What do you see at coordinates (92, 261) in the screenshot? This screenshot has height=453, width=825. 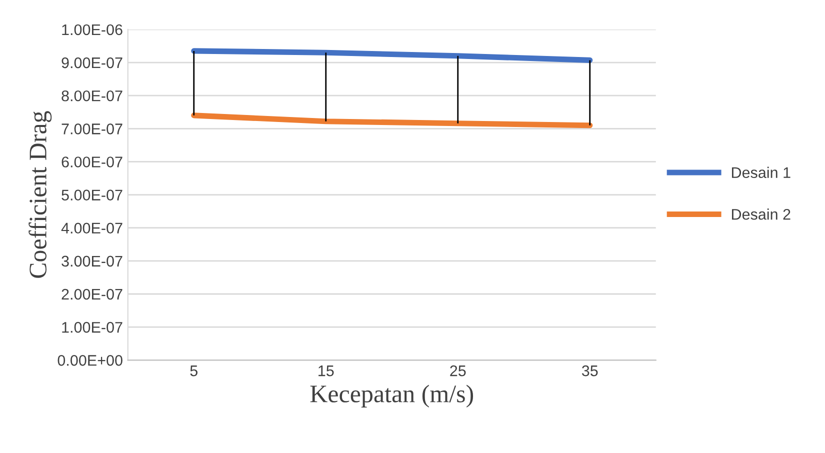 I see `y-tick-label: 3.00E-07` at bounding box center [92, 261].